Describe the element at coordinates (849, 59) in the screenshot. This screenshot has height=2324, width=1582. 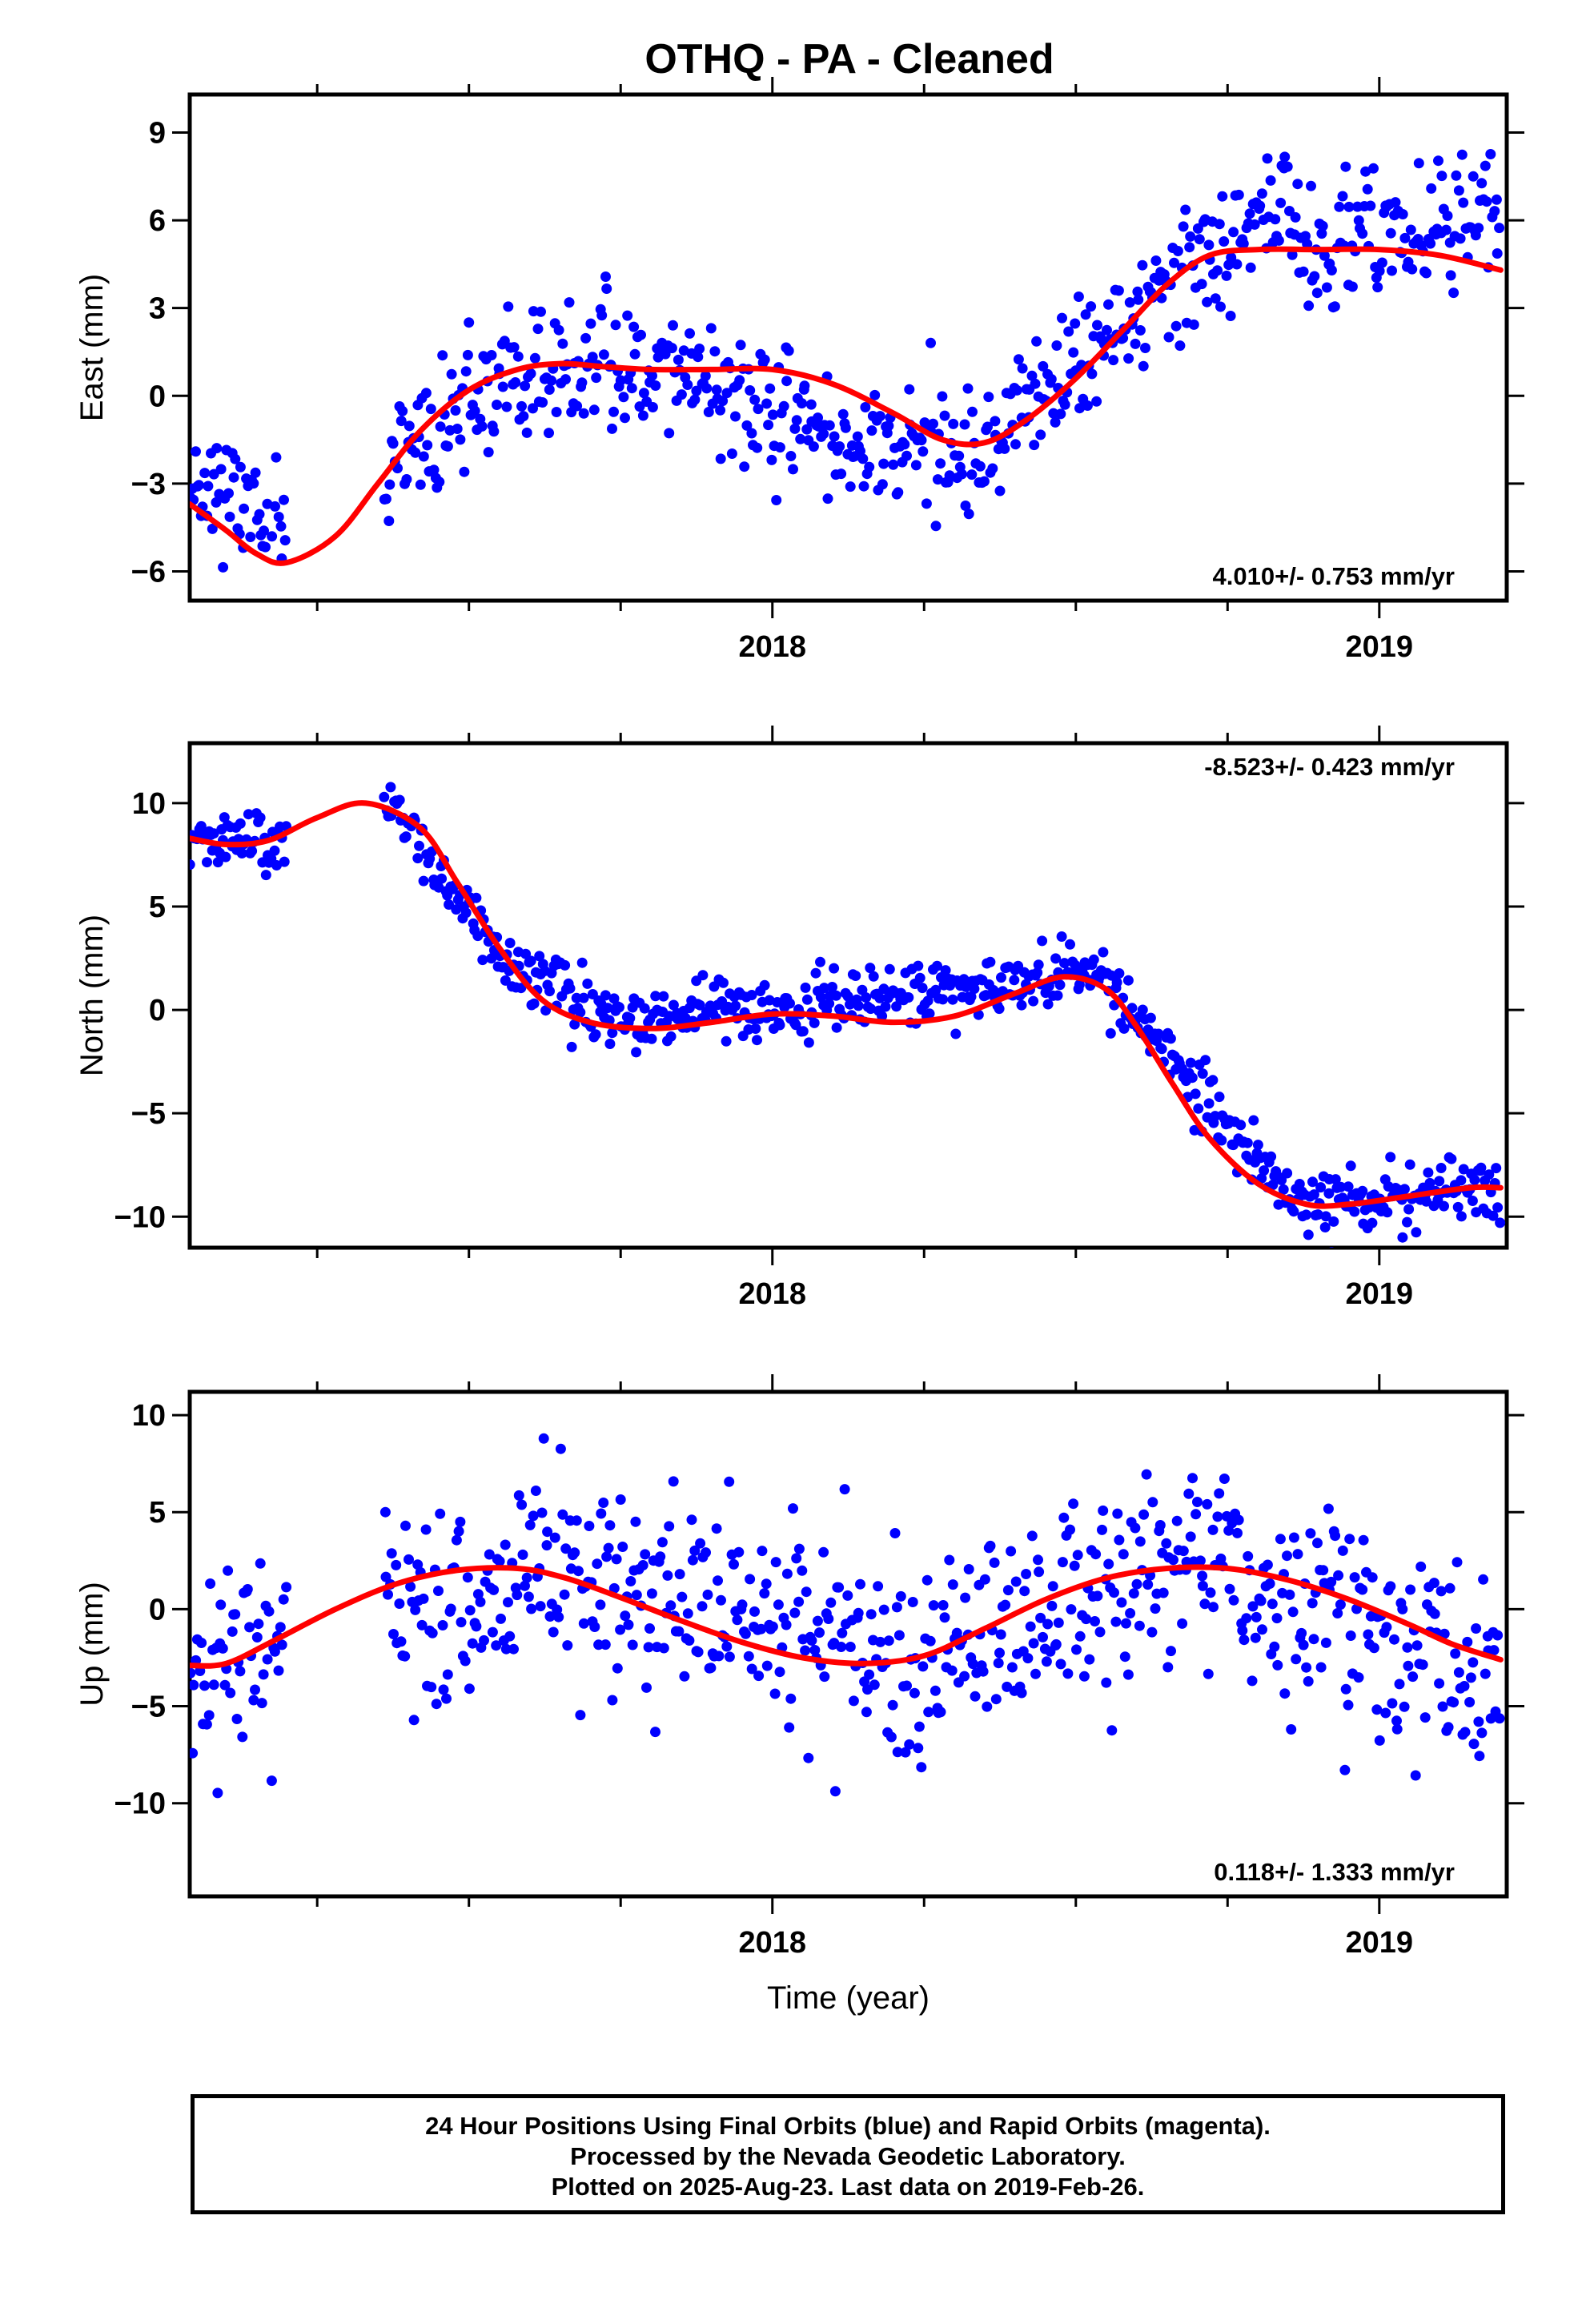
I see `chart-title: OTHQ - PA - Cleaned` at that location.